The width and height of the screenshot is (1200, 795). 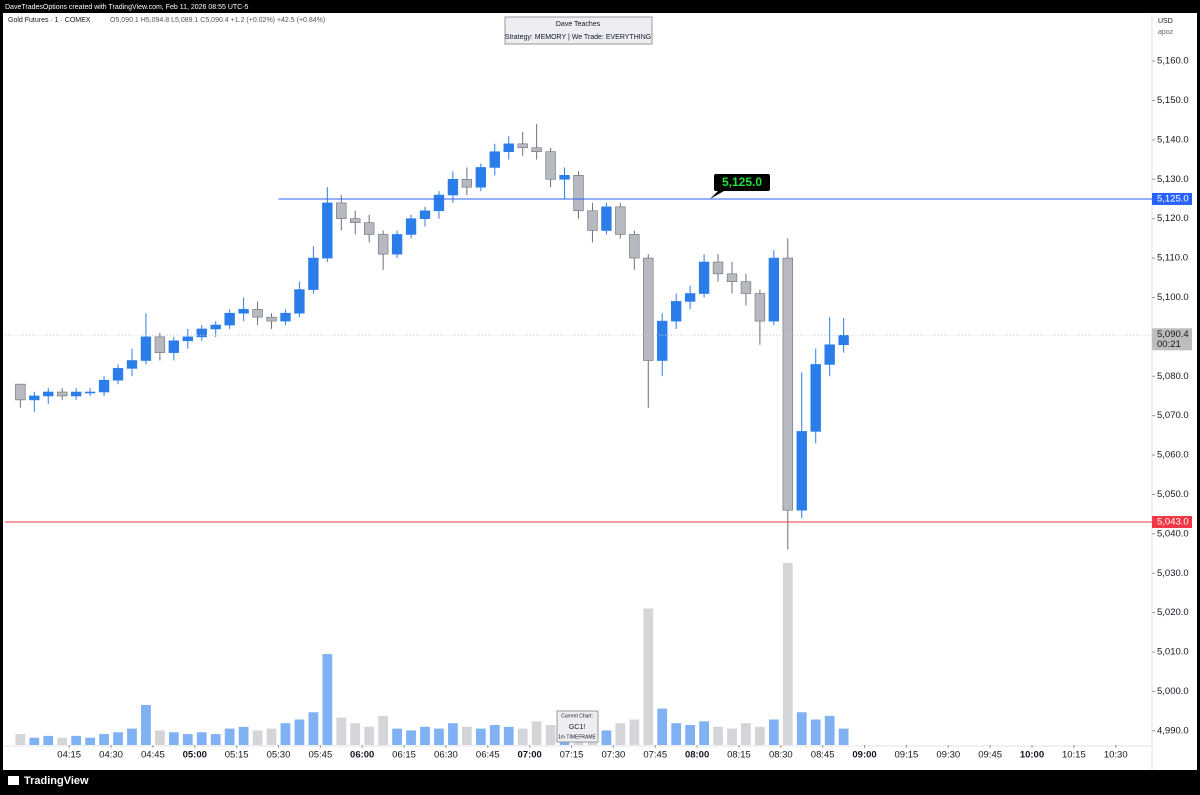 What do you see at coordinates (111, 755) in the screenshot?
I see `x-tick-label: 04:30` at bounding box center [111, 755].